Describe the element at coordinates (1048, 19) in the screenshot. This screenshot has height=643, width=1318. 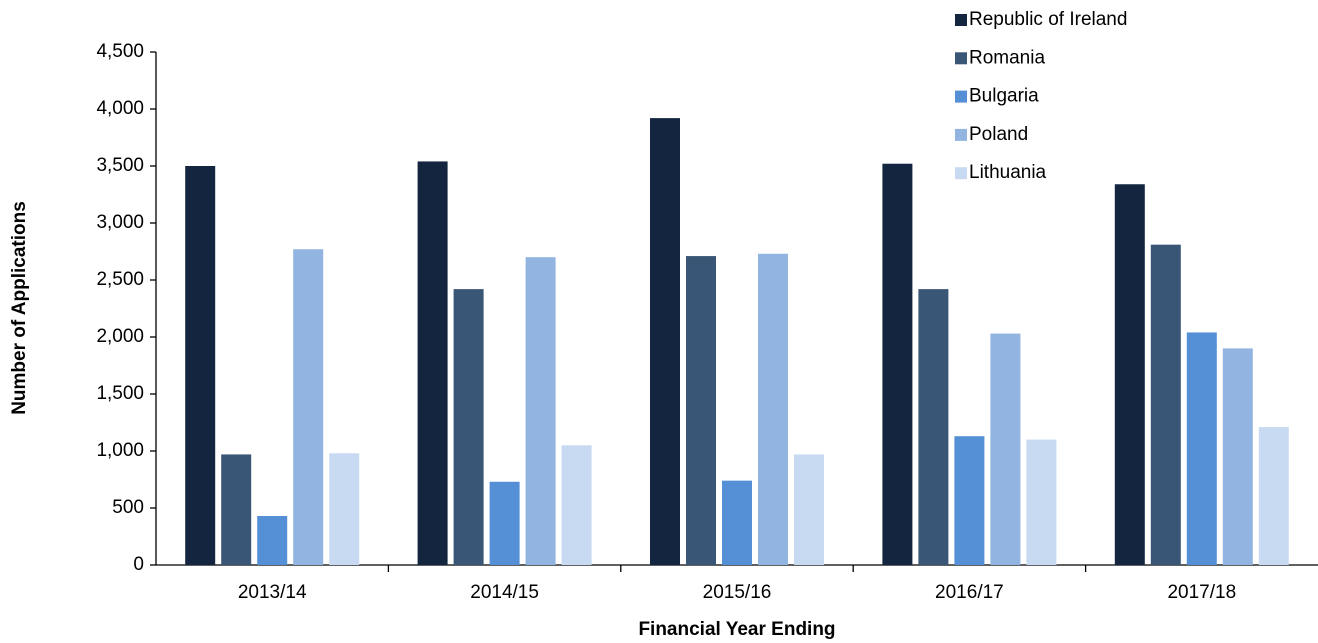
I see `legend-label: Republic of Ireland` at that location.